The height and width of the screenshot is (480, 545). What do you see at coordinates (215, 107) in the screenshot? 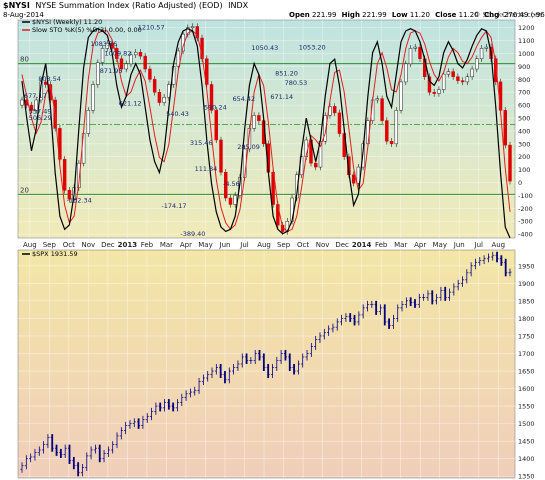
I see `price-annotation: 590.24` at bounding box center [215, 107].